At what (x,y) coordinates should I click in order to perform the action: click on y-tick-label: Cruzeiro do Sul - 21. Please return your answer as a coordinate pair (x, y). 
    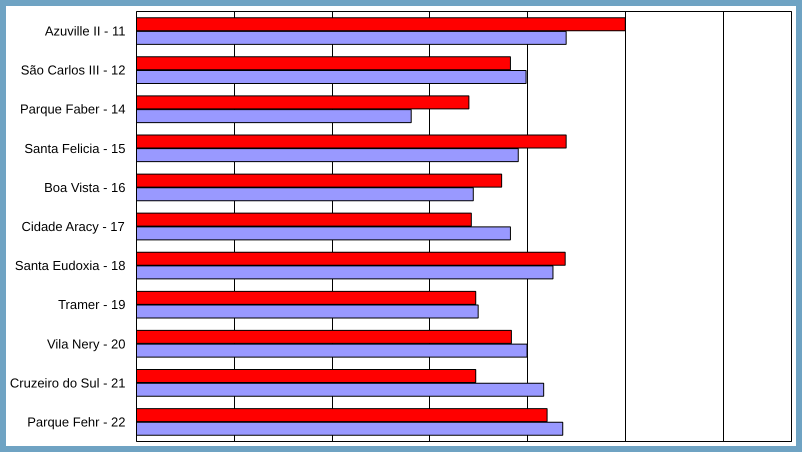
    Looking at the image, I should click on (68, 382).